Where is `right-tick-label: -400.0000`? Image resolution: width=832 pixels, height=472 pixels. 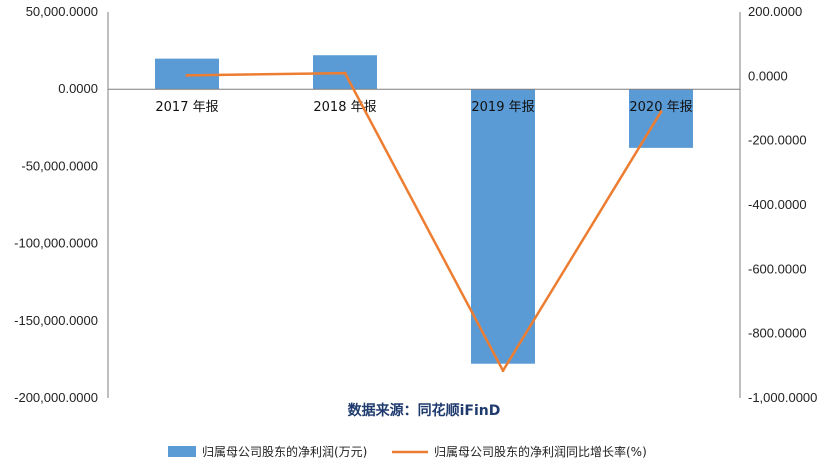
right-tick-label: -400.0000 is located at coordinates (777, 204).